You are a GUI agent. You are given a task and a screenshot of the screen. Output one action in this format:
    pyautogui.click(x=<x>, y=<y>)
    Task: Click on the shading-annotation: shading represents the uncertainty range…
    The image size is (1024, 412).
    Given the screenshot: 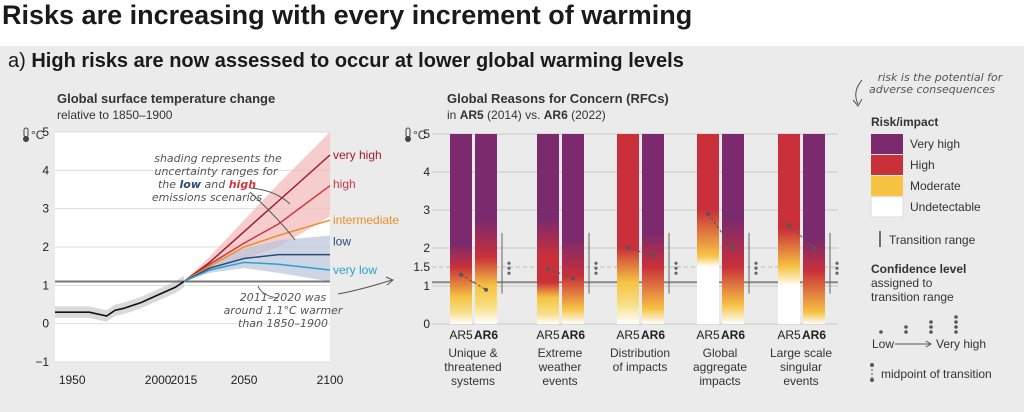 What is the action you would take?
    pyautogui.click(x=224, y=196)
    